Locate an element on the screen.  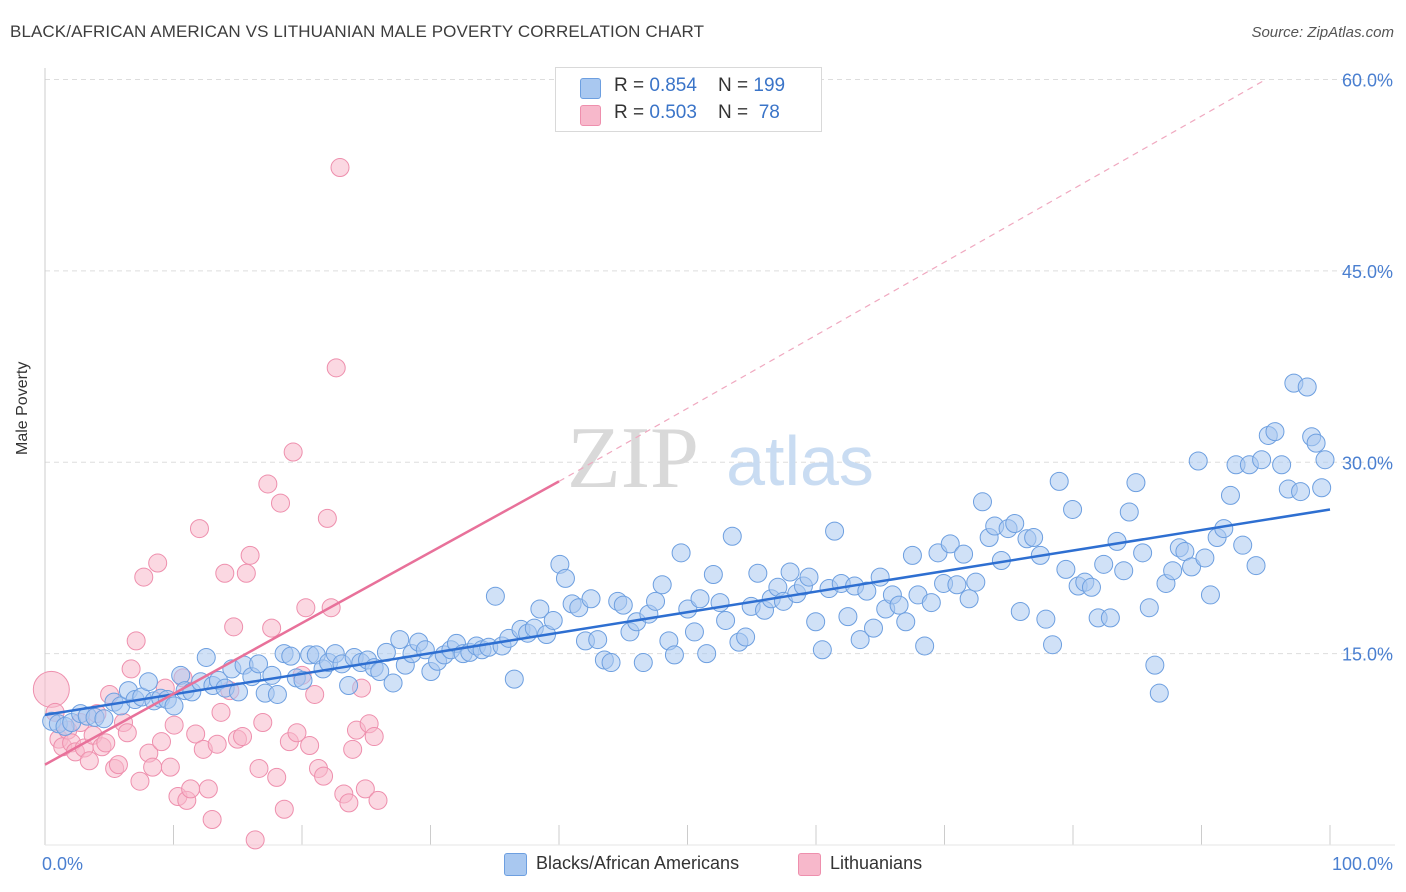
series-swatch-blue is located at coordinates (515, 864).